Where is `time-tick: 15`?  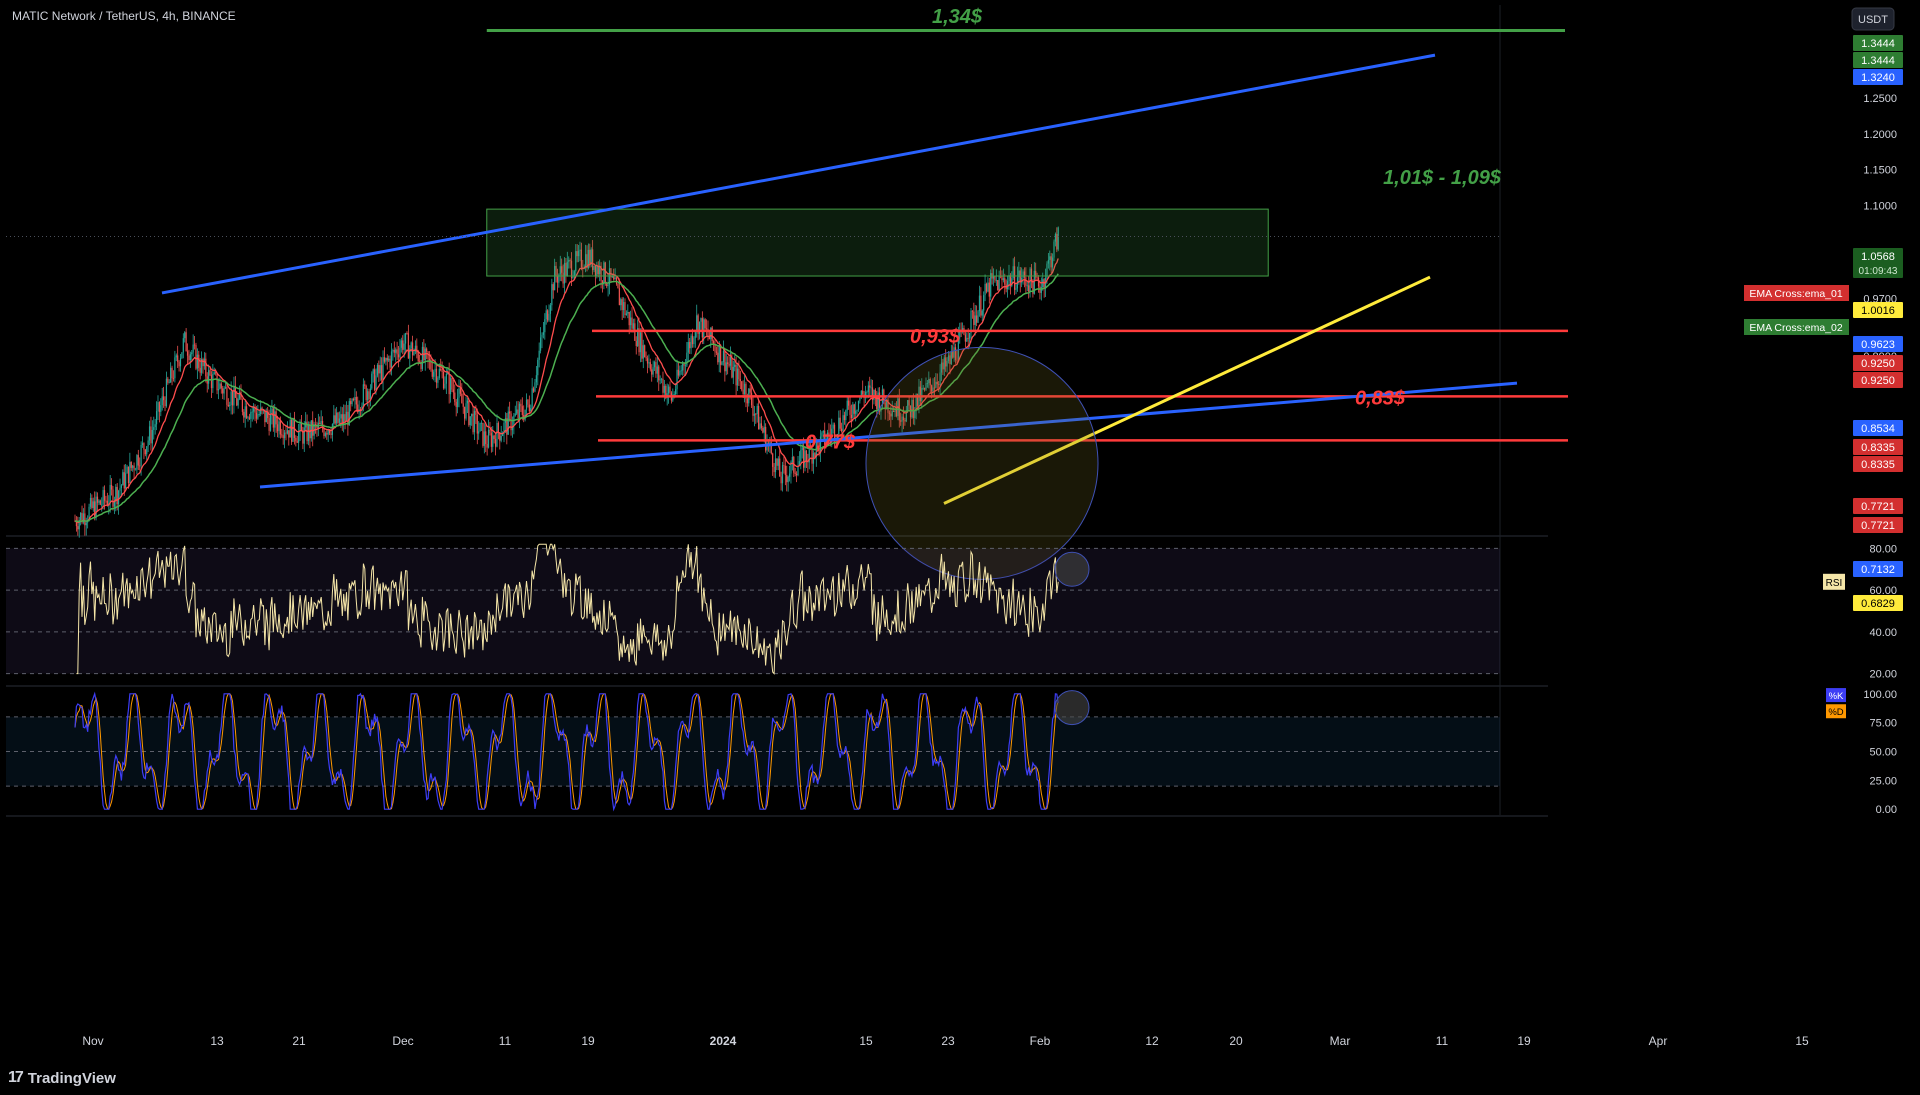 time-tick: 15 is located at coordinates (866, 1041).